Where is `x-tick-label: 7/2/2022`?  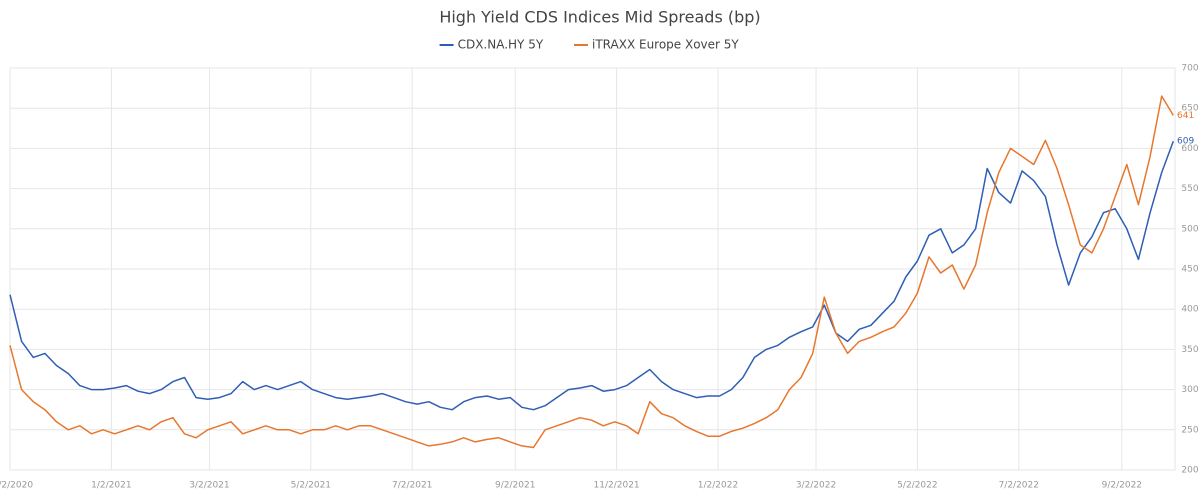 x-tick-label: 7/2/2022 is located at coordinates (1019, 486).